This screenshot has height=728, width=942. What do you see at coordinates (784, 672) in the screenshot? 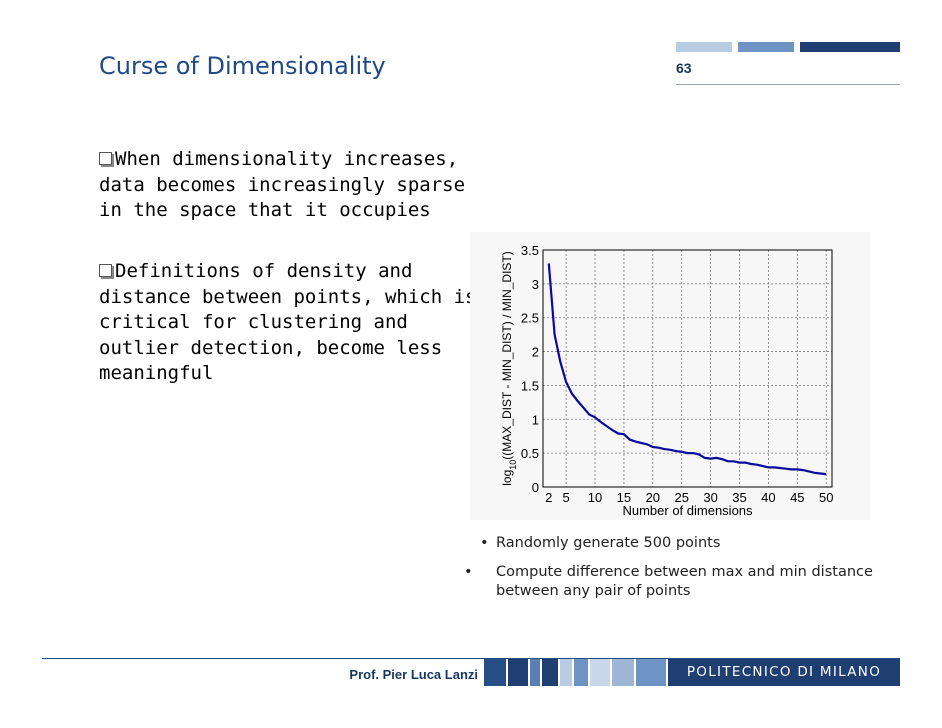
I see `institution-logo: POLITECNICO DI MILANO` at bounding box center [784, 672].